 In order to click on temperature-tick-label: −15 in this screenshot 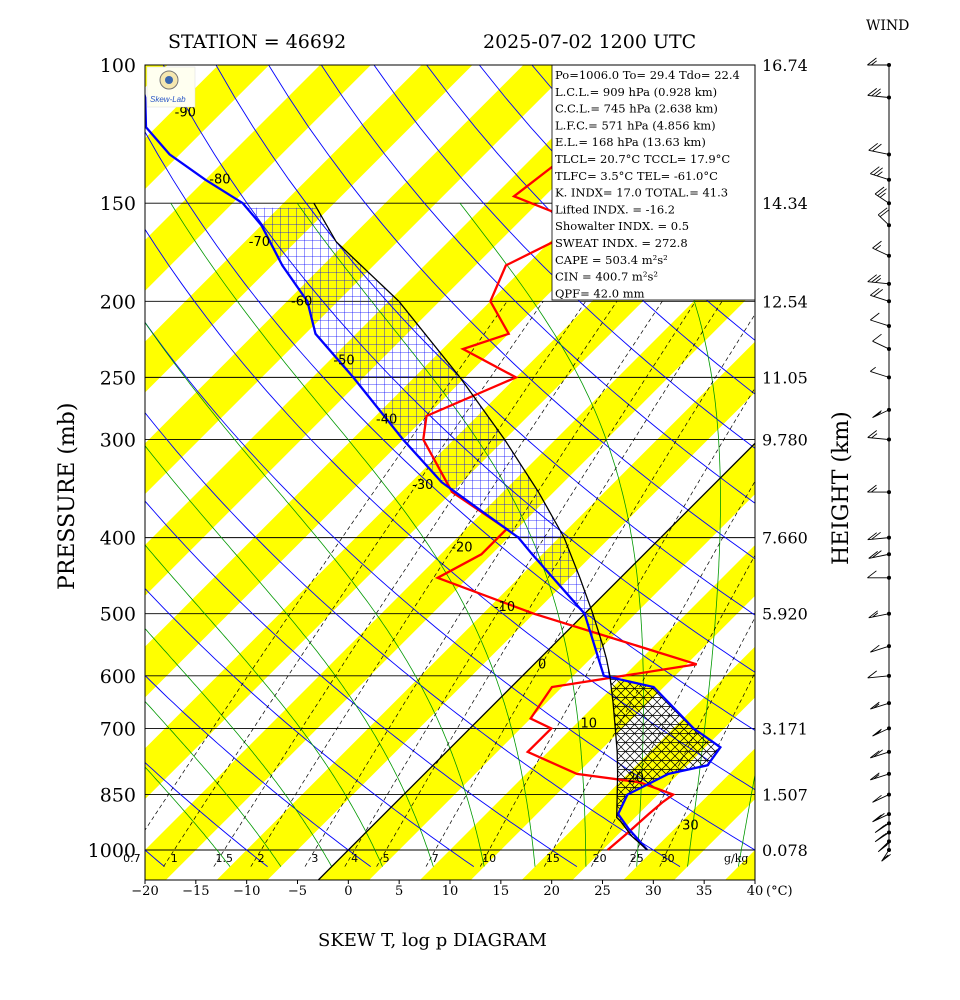, I will do `click(195, 891)`.